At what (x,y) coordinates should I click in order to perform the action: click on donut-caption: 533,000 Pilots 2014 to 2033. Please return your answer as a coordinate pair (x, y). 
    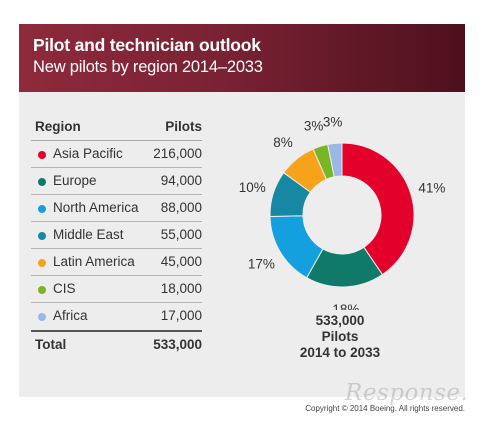
    Looking at the image, I should click on (340, 337).